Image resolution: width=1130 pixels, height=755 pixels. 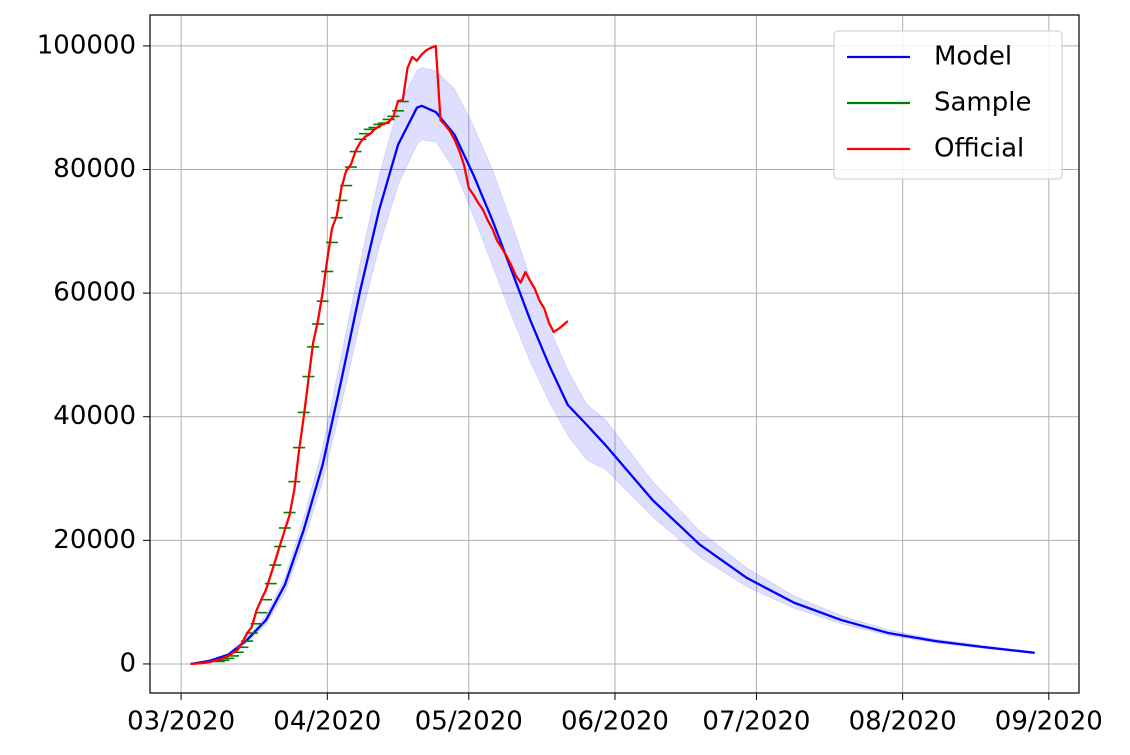 I want to click on legend-label: Model, so click(x=973, y=57).